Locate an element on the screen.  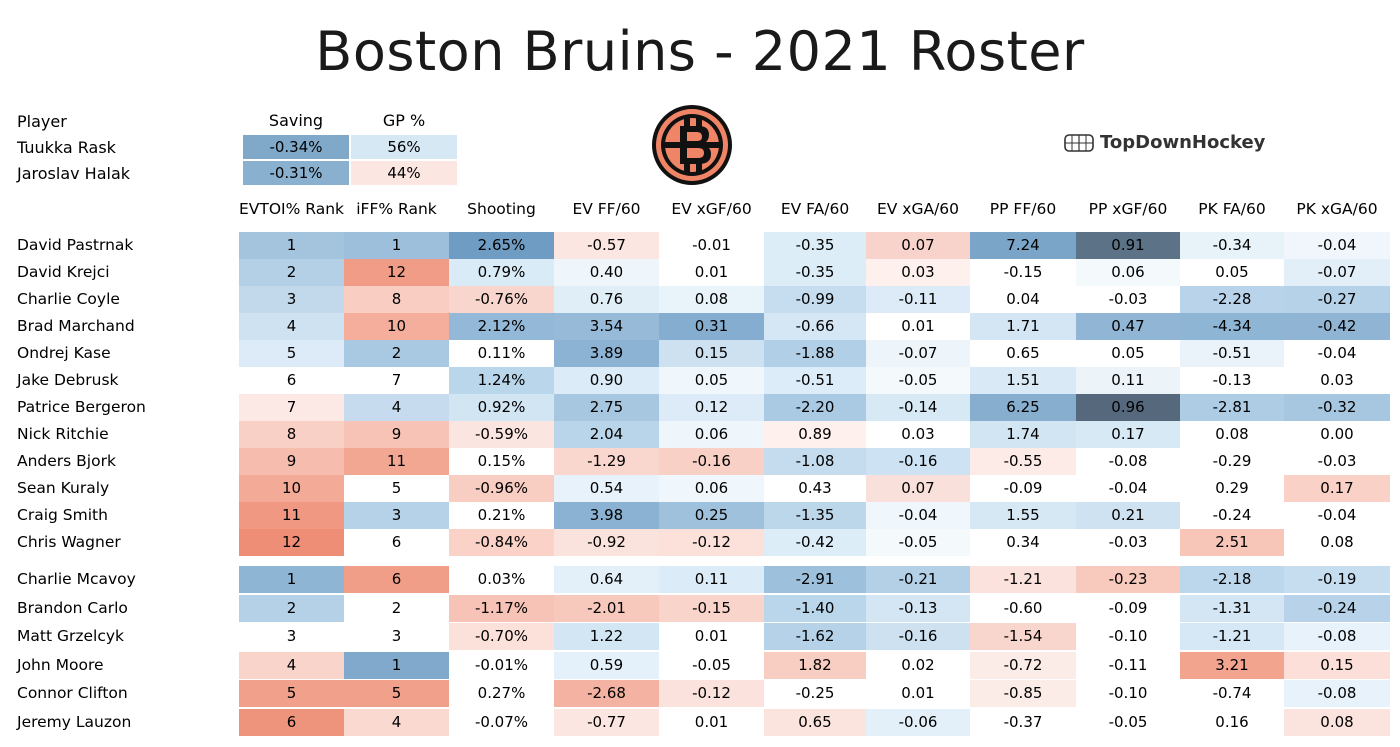
stat-cell: 0.16 is located at coordinates (1232, 722).